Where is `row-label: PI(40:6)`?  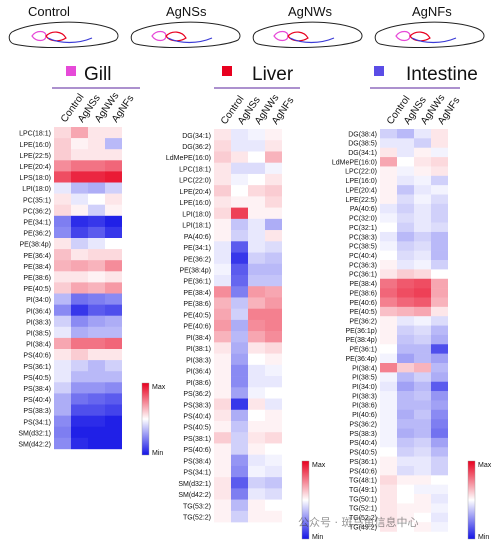 row-label: PI(40:6) is located at coordinates (364, 415).